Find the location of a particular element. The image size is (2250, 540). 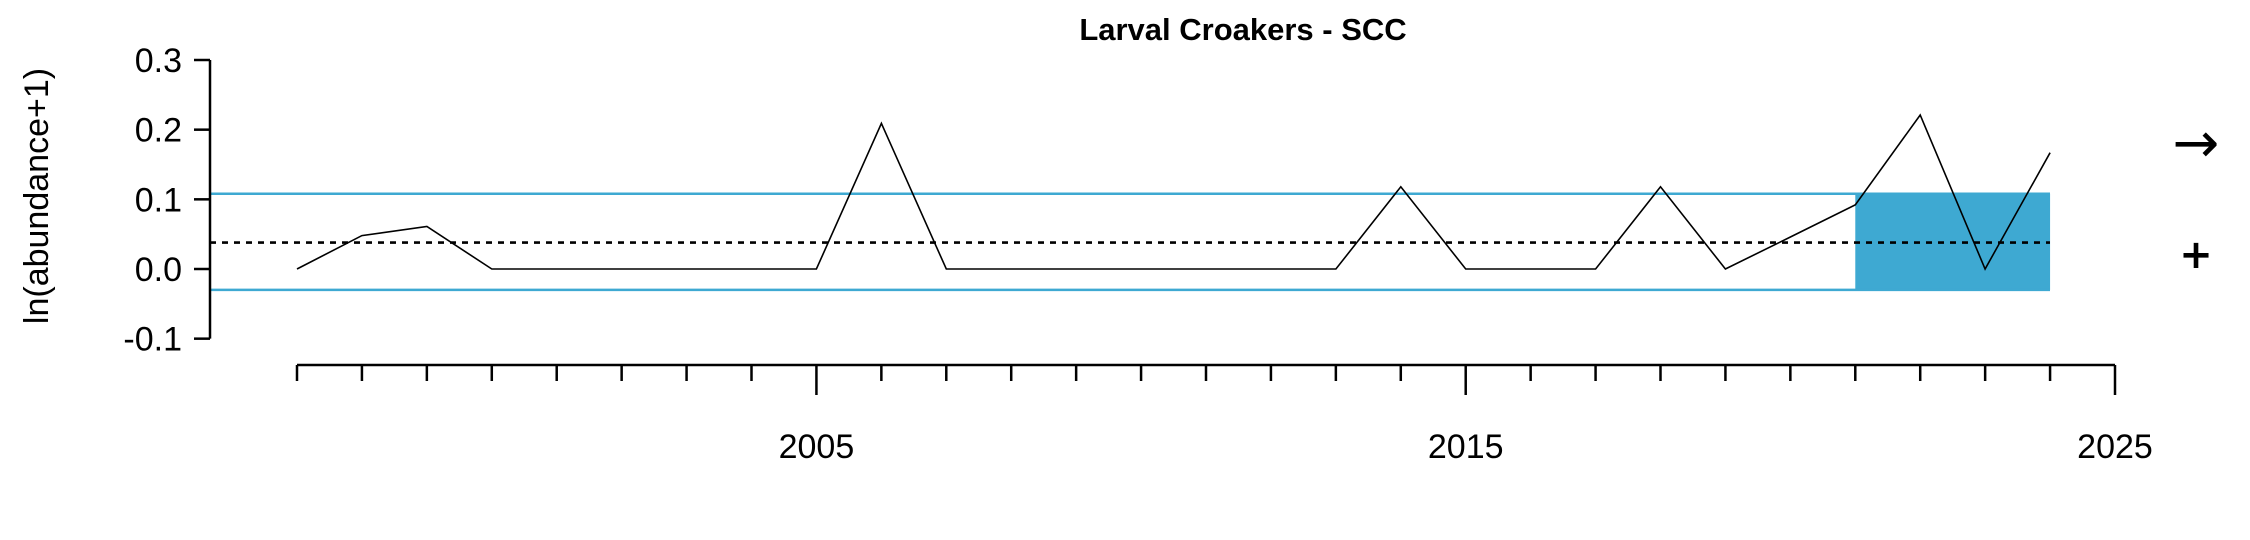

x-tick-label: 2015 is located at coordinates (1466, 447).